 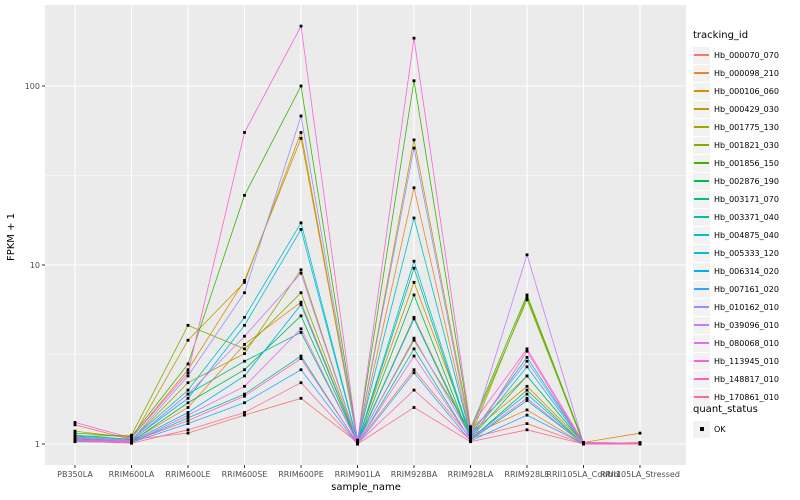 What do you see at coordinates (745, 199) in the screenshot?
I see `legend-item-Hb_003171_070: Hb_003171_070` at bounding box center [745, 199].